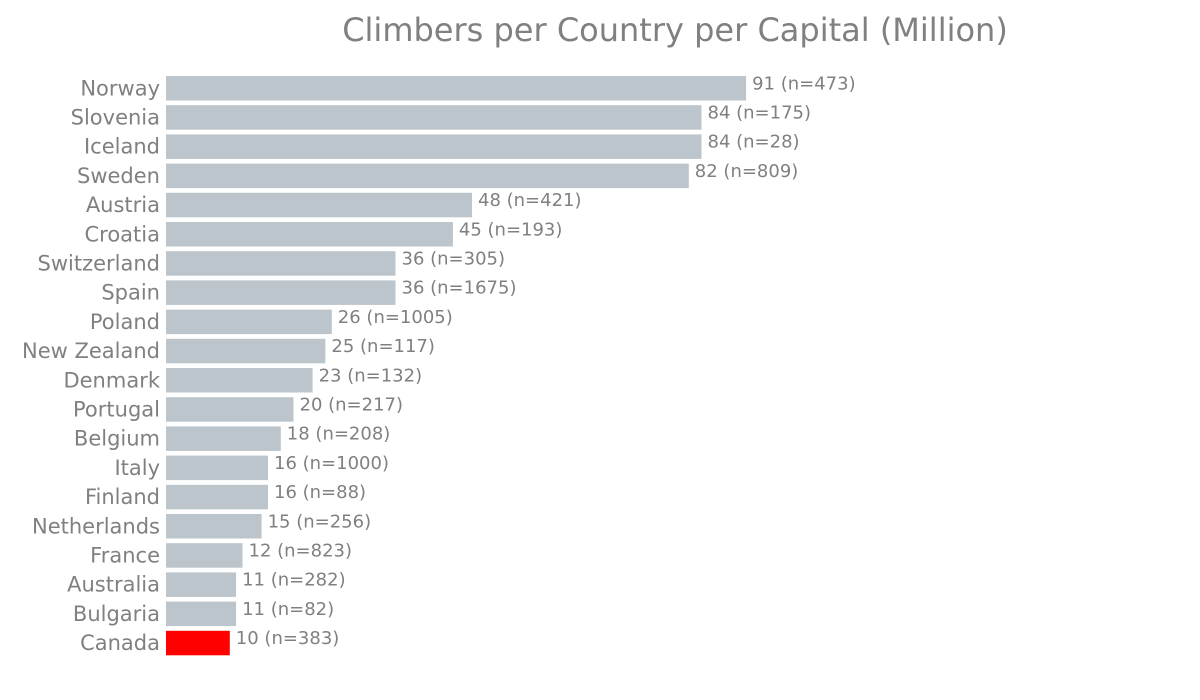 Image resolution: width=1200 pixels, height=700 pixels. I want to click on bar-bulgaria, so click(201, 614).